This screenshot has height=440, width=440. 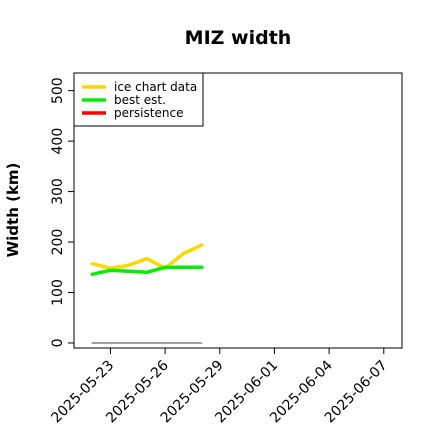 I want to click on y-tick-label: 100, so click(x=58, y=292).